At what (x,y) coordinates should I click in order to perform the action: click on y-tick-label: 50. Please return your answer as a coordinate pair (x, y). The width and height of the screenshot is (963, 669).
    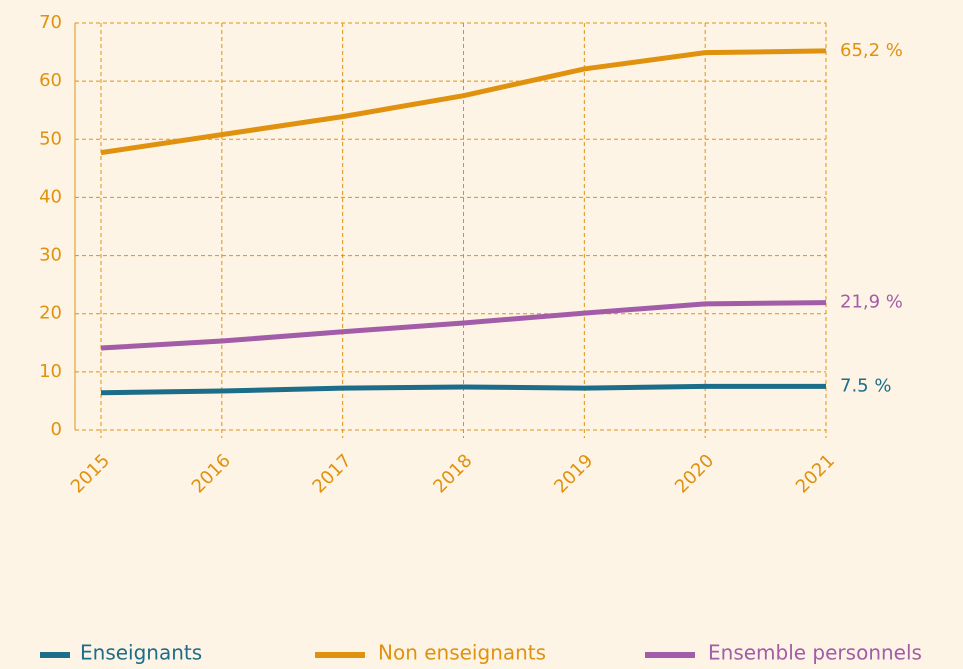
    Looking at the image, I should click on (50, 138).